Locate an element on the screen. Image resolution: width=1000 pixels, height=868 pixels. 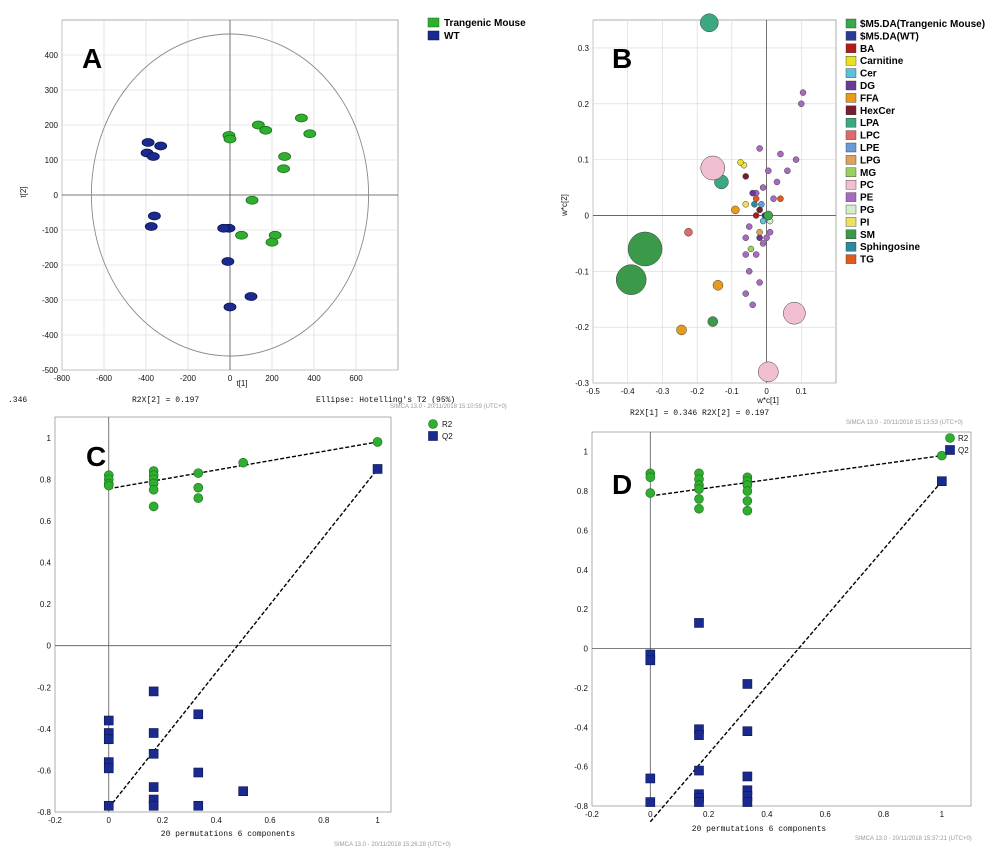
loading-point-tg is located at coordinates (780, 198).